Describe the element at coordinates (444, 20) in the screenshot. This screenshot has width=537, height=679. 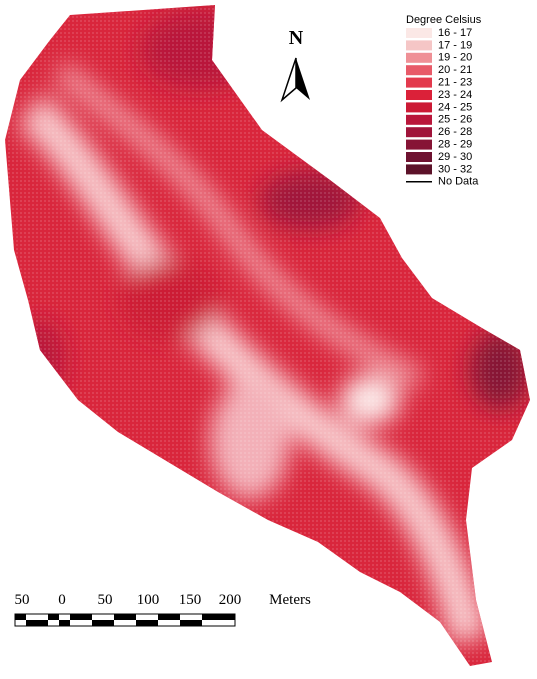
I see `legend-title: Degree Celsius` at that location.